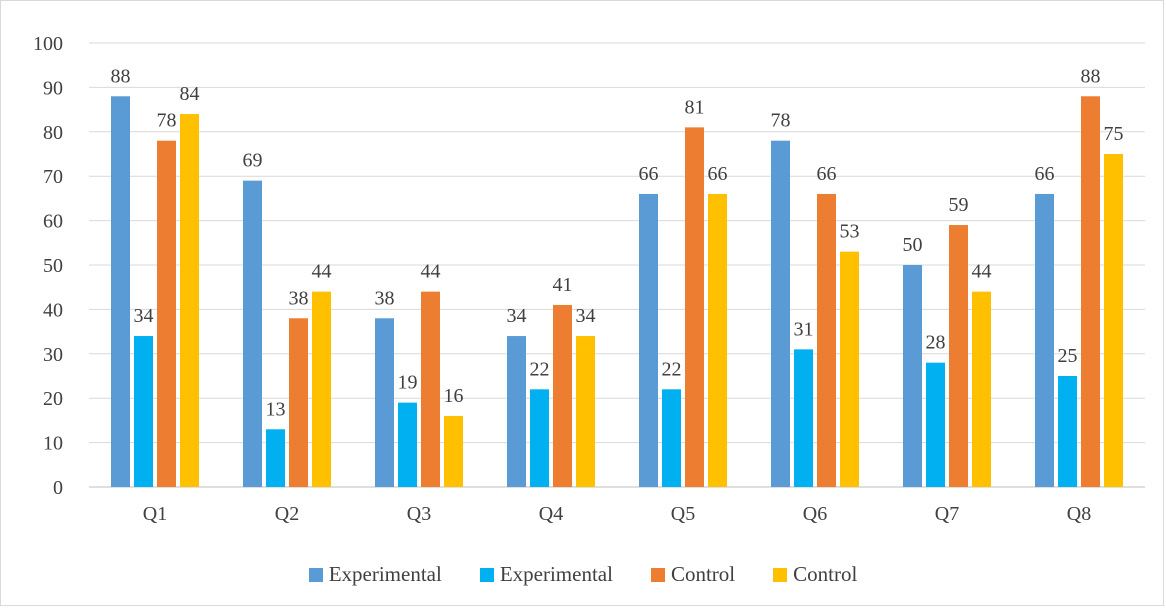 The height and width of the screenshot is (608, 1166). I want to click on y-axis: 0 10 20 30 40 50 60 70 80 90 100, so click(48, 266).